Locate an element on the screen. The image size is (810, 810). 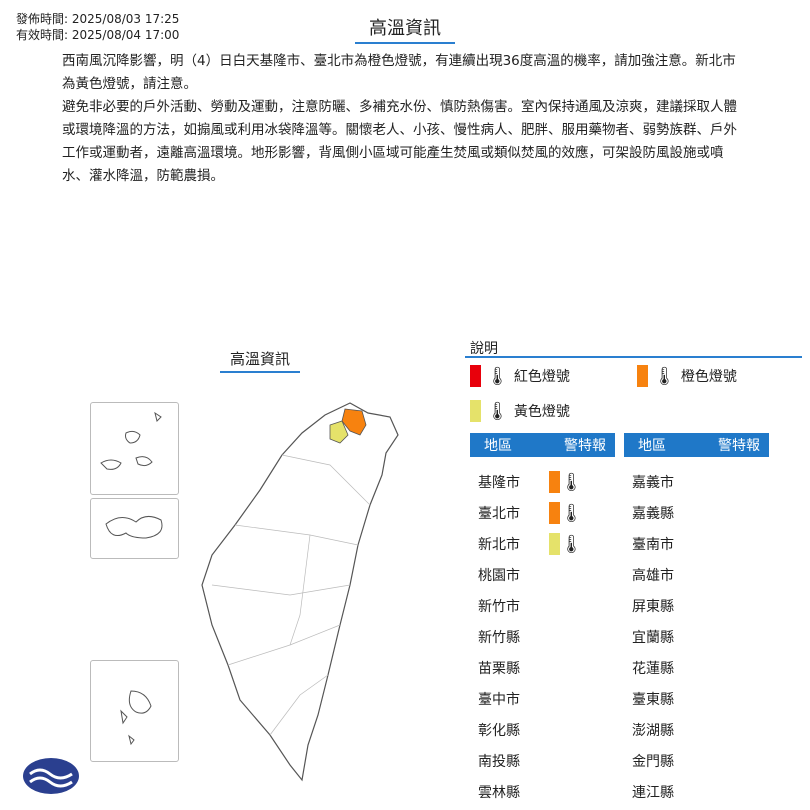
legend-red: 🌡 紅色燈號 is located at coordinates (520, 376).